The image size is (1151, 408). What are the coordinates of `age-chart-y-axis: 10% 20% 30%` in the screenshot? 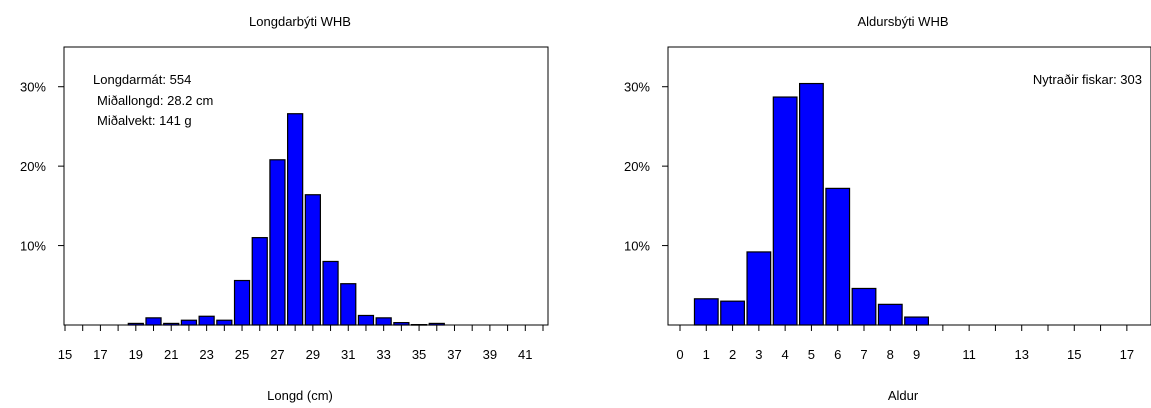 It's located at (646, 167).